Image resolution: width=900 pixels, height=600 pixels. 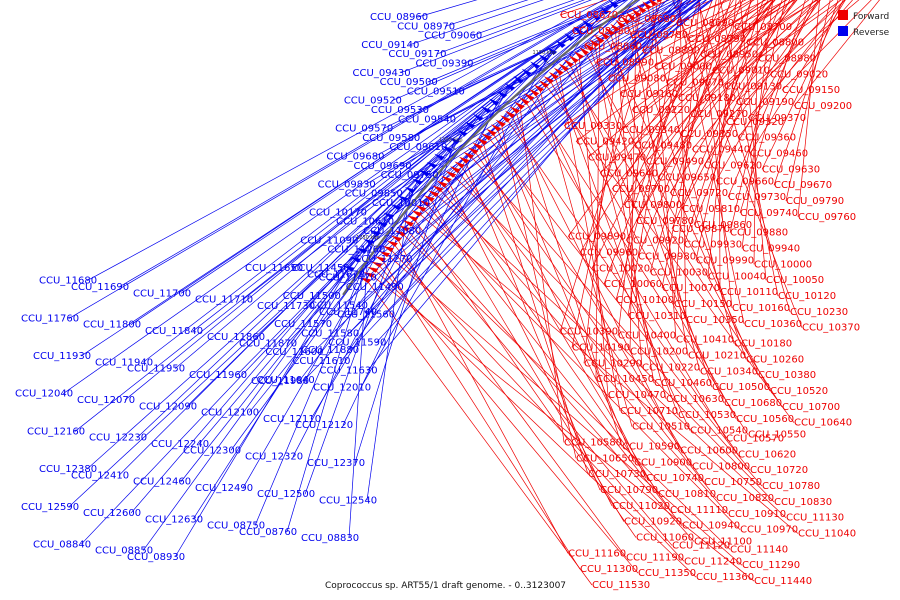 What do you see at coordinates (236, 526) in the screenshot?
I see `reverse-gene-label: CCU_08750` at bounding box center [236, 526].